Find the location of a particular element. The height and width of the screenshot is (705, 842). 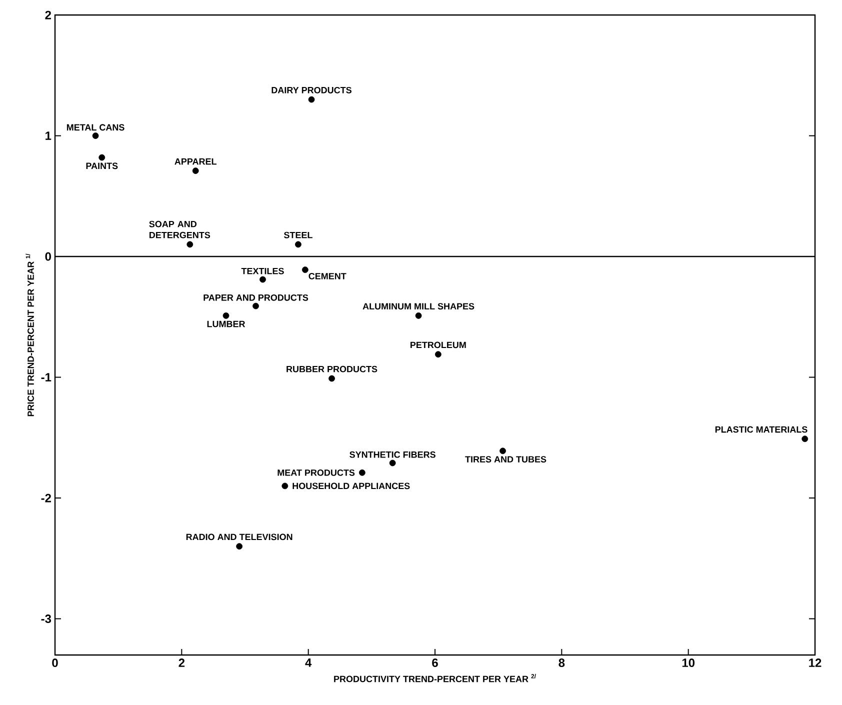

x-tick-label: 10 is located at coordinates (688, 663).